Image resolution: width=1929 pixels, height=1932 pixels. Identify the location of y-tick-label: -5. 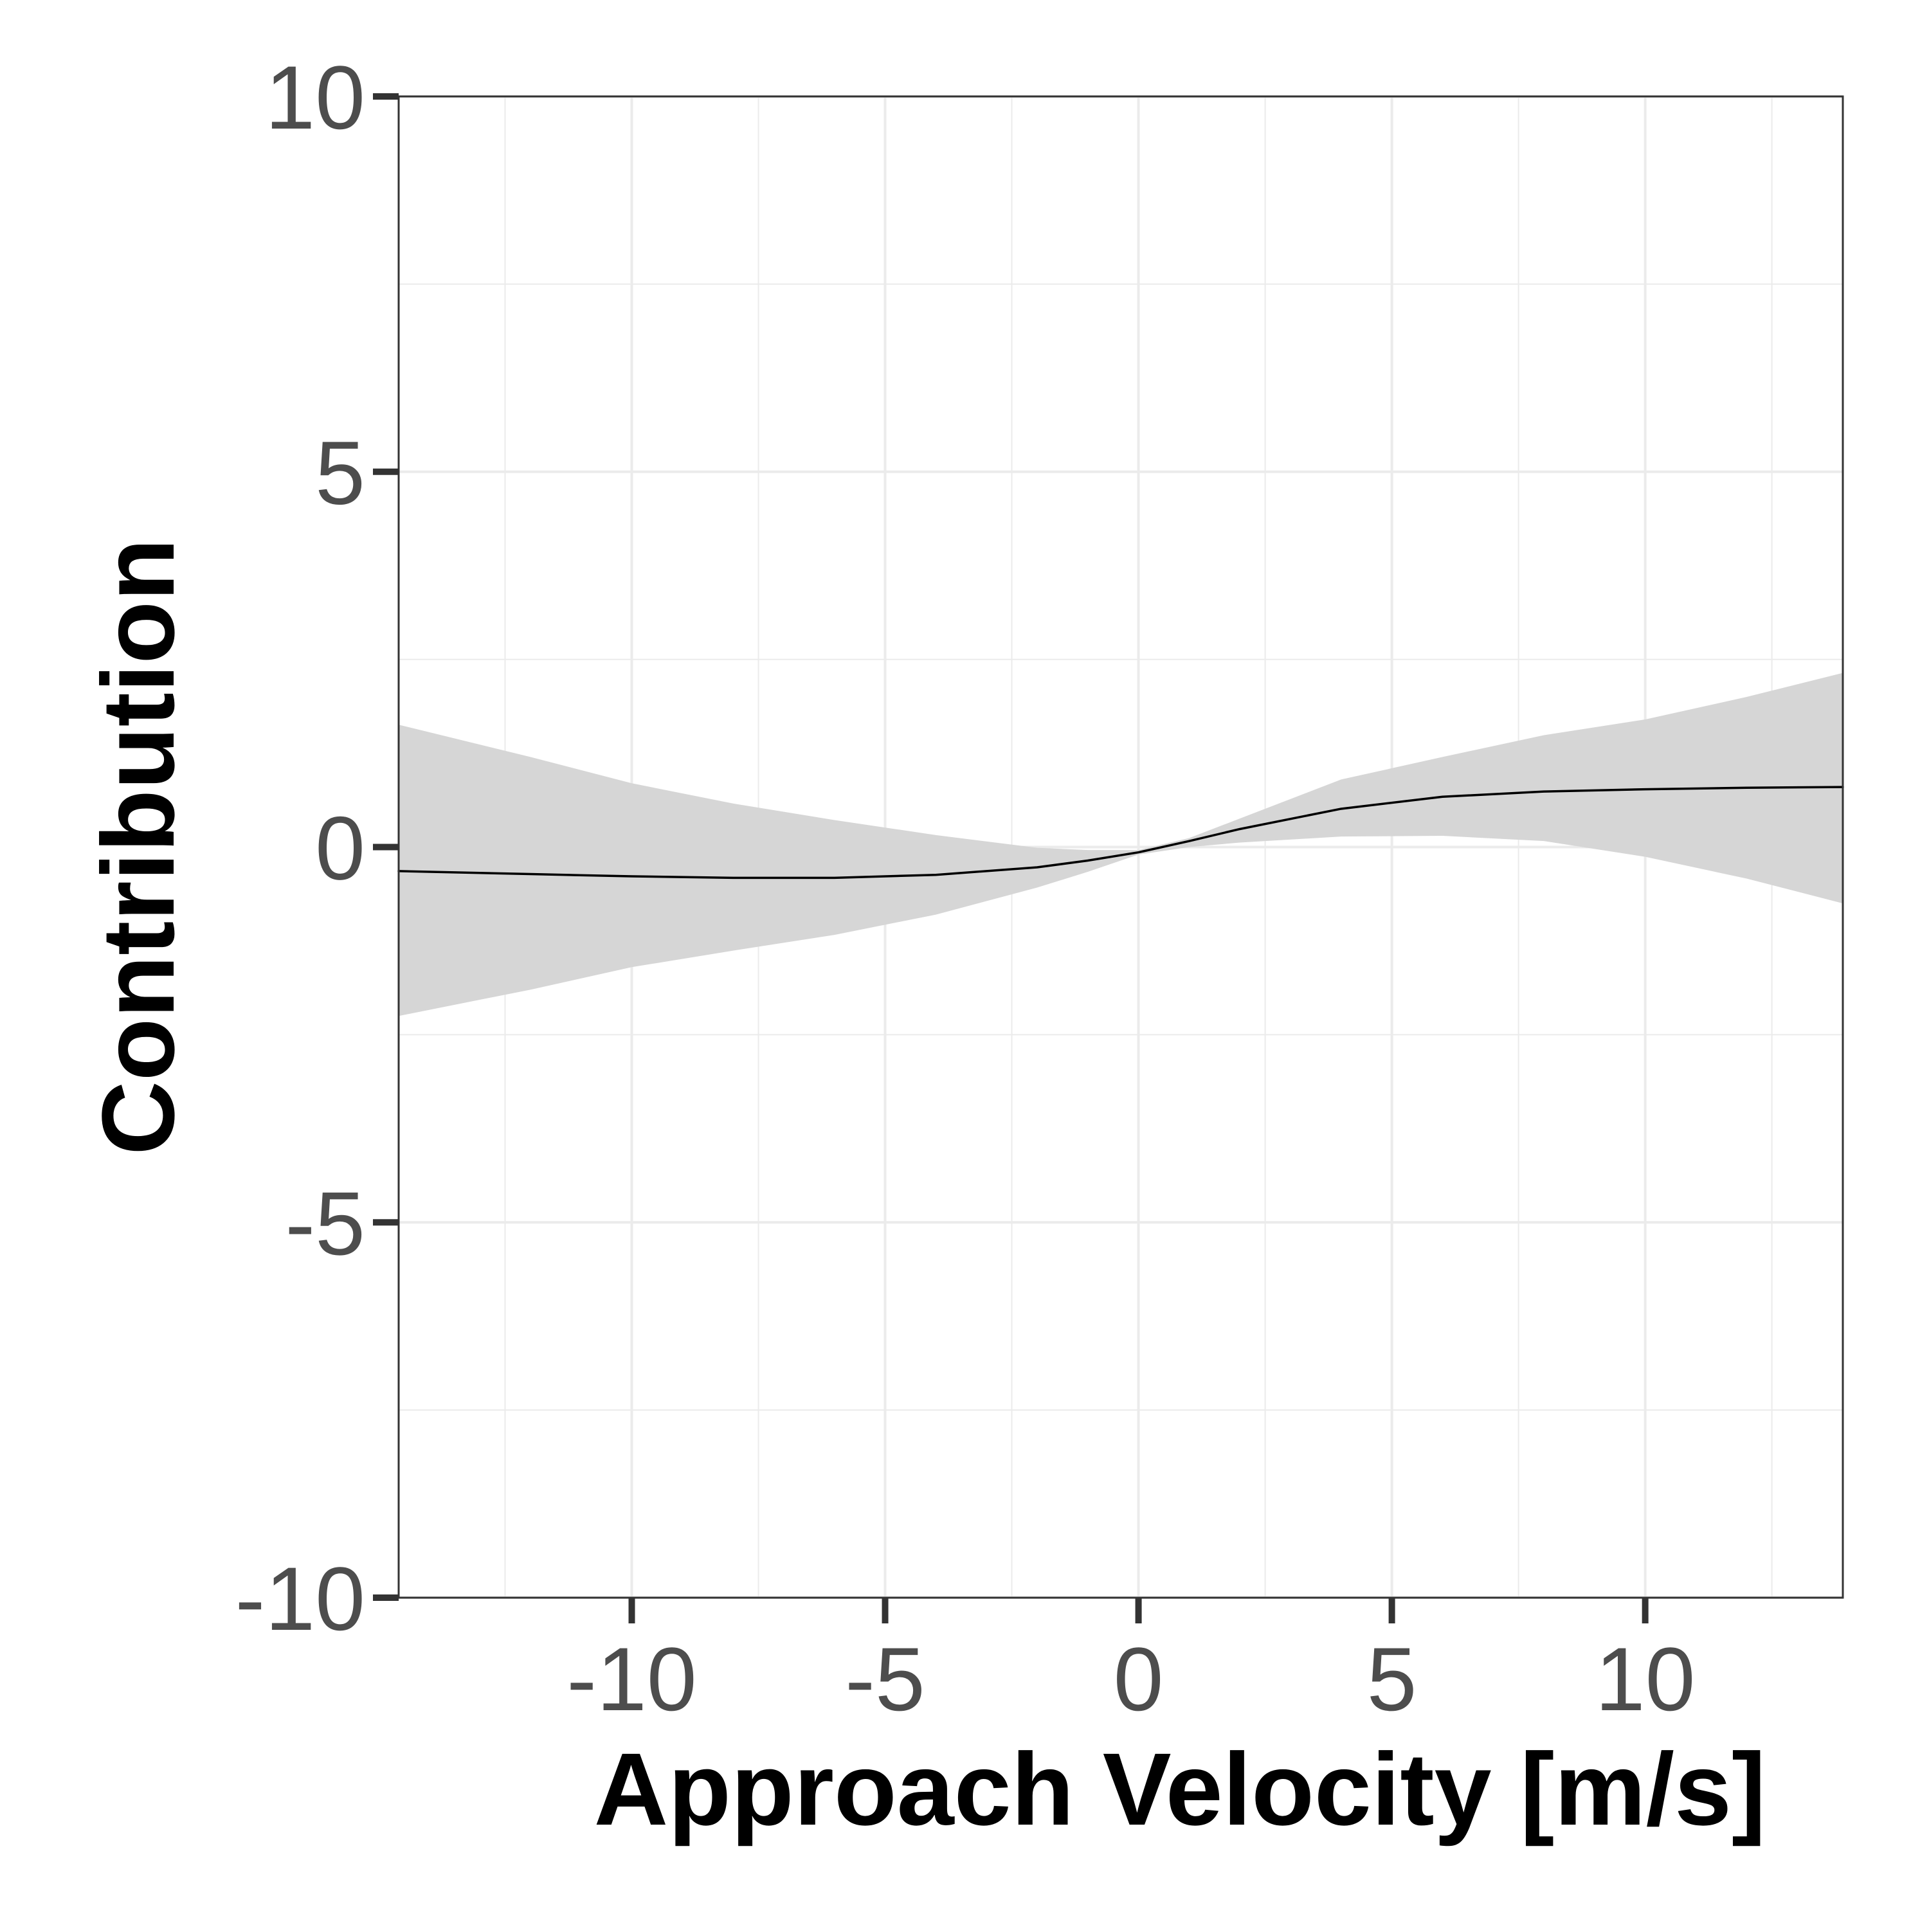
(325, 1223).